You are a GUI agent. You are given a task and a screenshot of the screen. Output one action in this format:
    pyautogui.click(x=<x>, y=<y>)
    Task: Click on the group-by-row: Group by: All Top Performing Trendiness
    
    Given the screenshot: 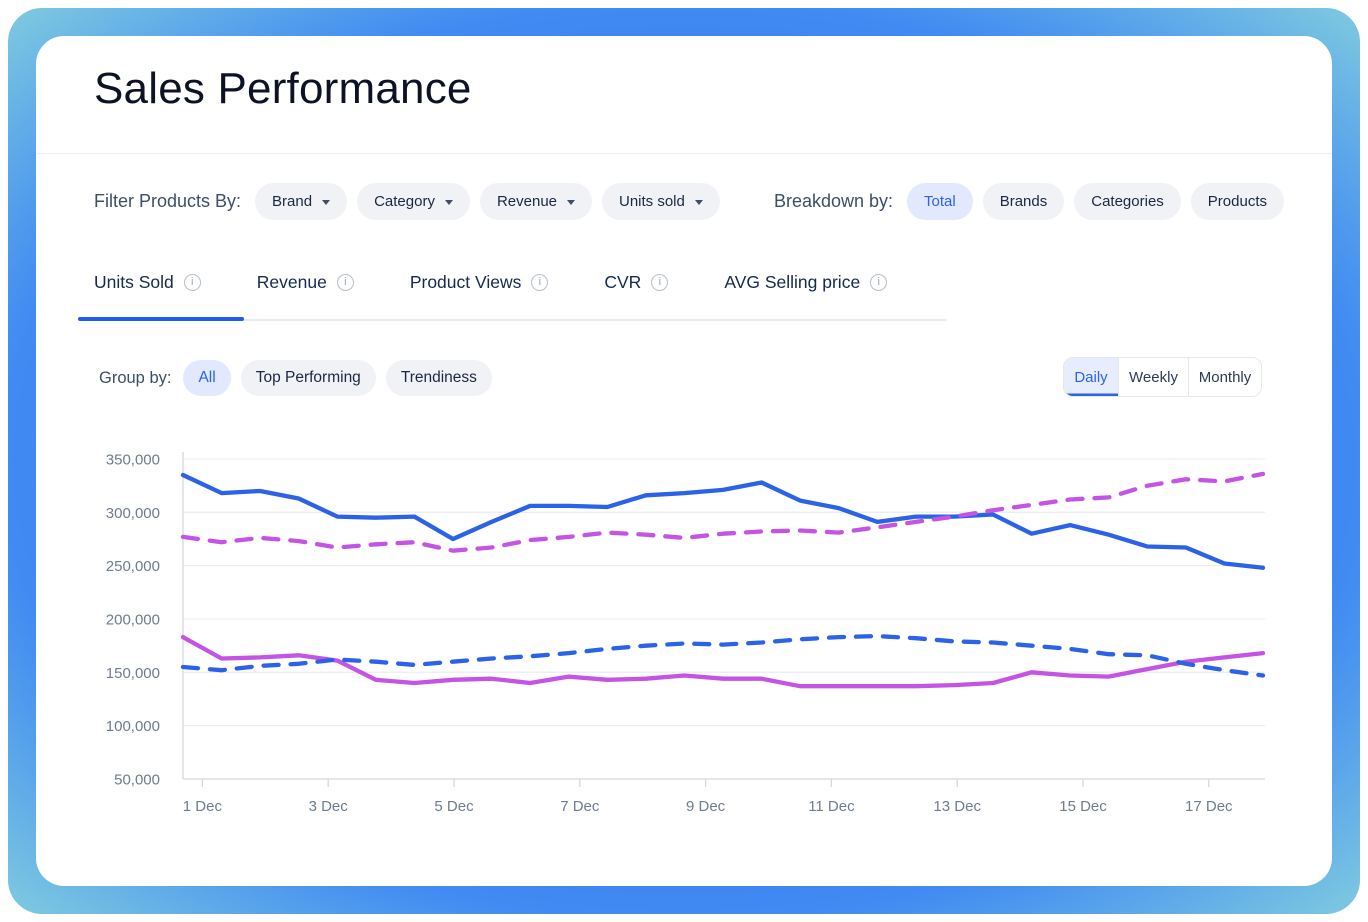 What is the action you would take?
    pyautogui.click(x=295, y=378)
    